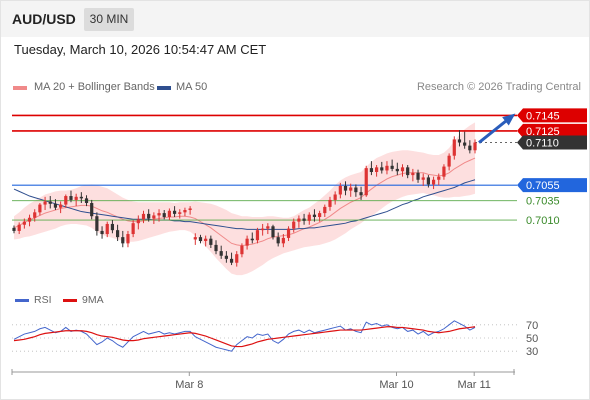 Image resolution: width=590 pixels, height=400 pixels. I want to click on level-label-0.7110: 0.7110, so click(542, 144).